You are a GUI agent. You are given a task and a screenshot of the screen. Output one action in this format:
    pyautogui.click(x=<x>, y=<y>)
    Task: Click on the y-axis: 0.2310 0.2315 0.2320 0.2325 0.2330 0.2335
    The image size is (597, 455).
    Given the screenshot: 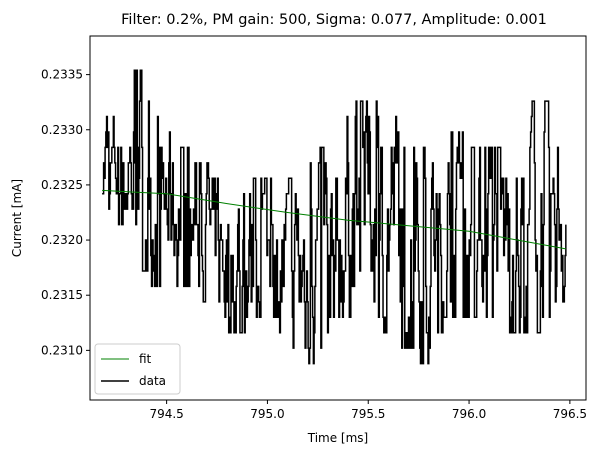 What is the action you would take?
    pyautogui.click(x=65, y=212)
    